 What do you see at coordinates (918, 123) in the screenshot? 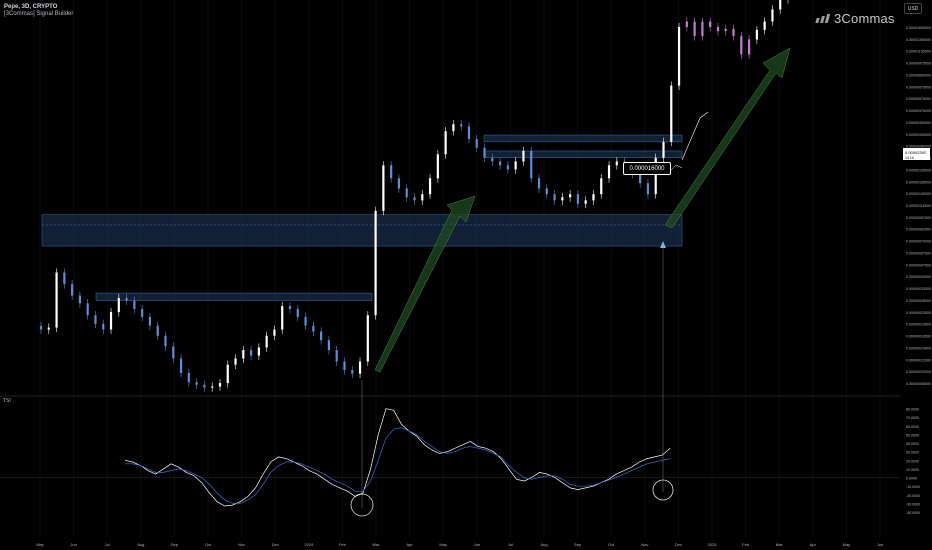
I see `price-tick-label: 0.00000400000` at bounding box center [918, 123].